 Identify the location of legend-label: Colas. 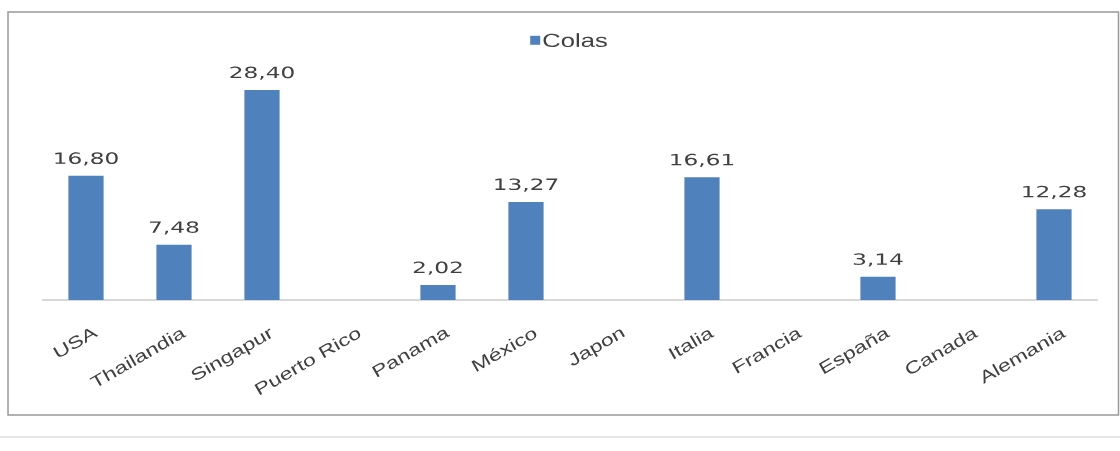
(575, 40).